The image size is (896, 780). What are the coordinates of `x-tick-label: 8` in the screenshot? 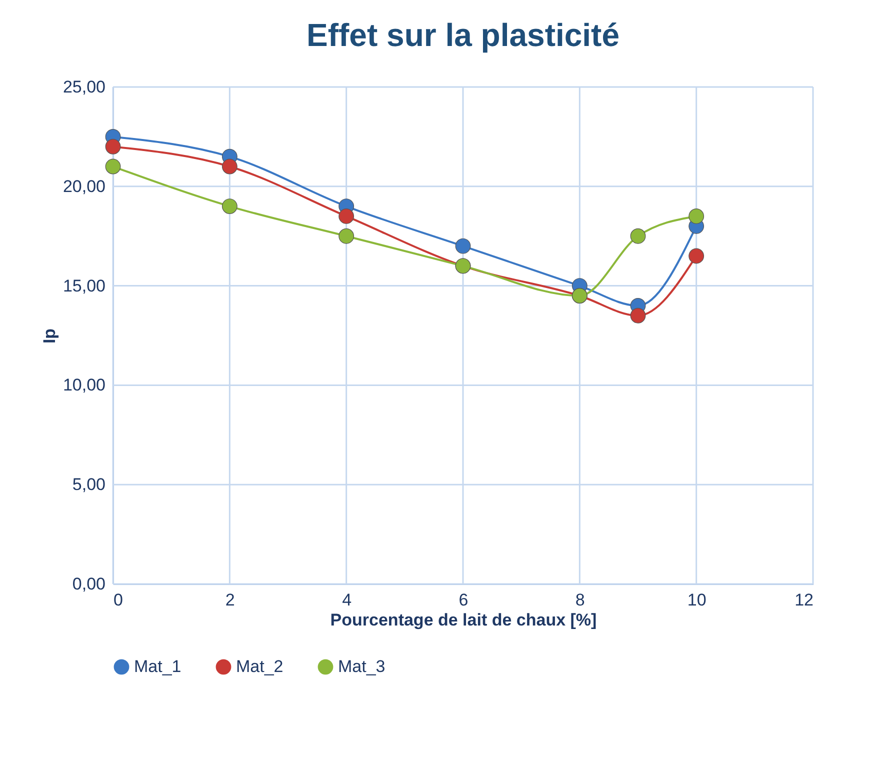 It's located at (580, 600).